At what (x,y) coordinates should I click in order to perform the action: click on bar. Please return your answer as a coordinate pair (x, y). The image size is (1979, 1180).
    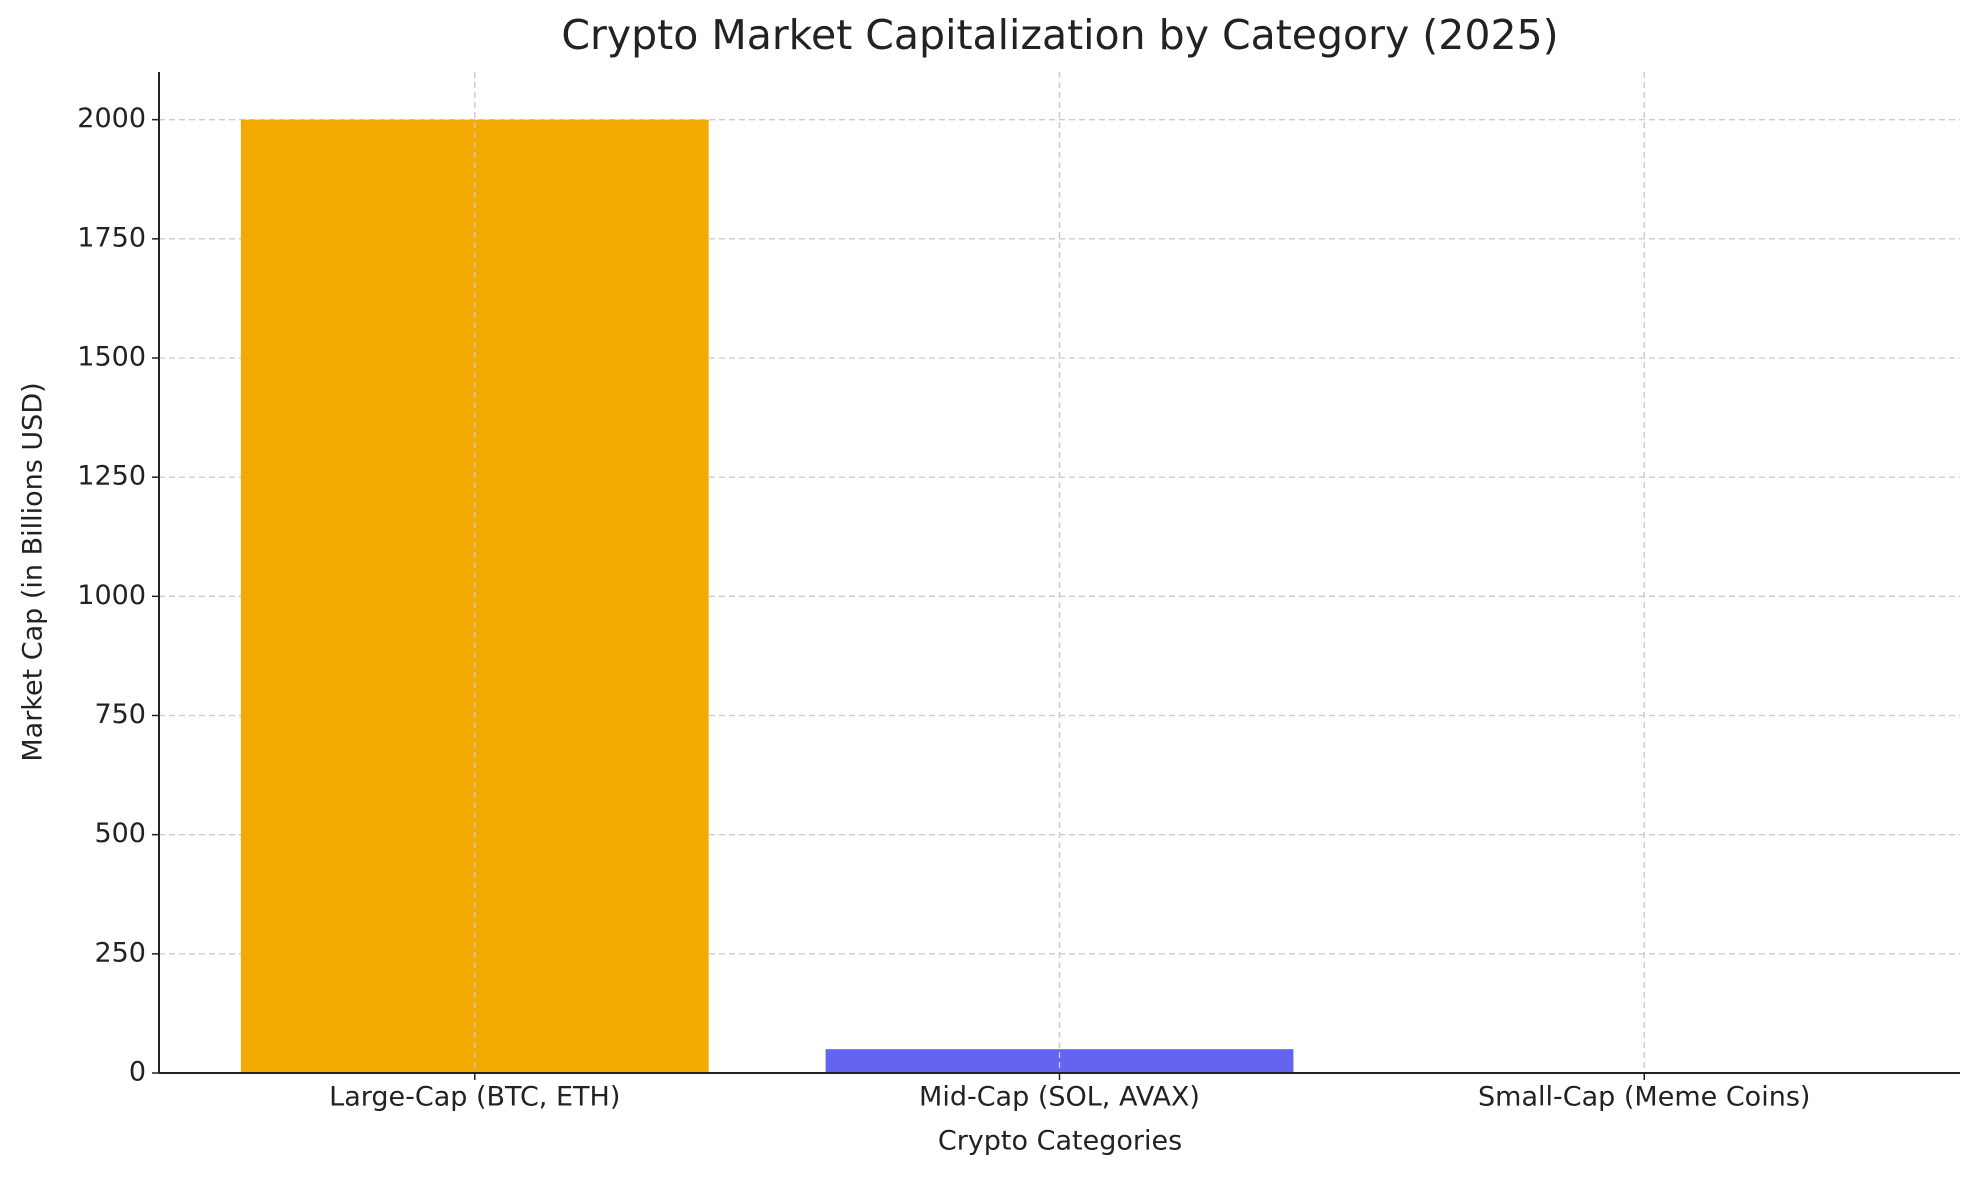
    Looking at the image, I should click on (1059, 1061).